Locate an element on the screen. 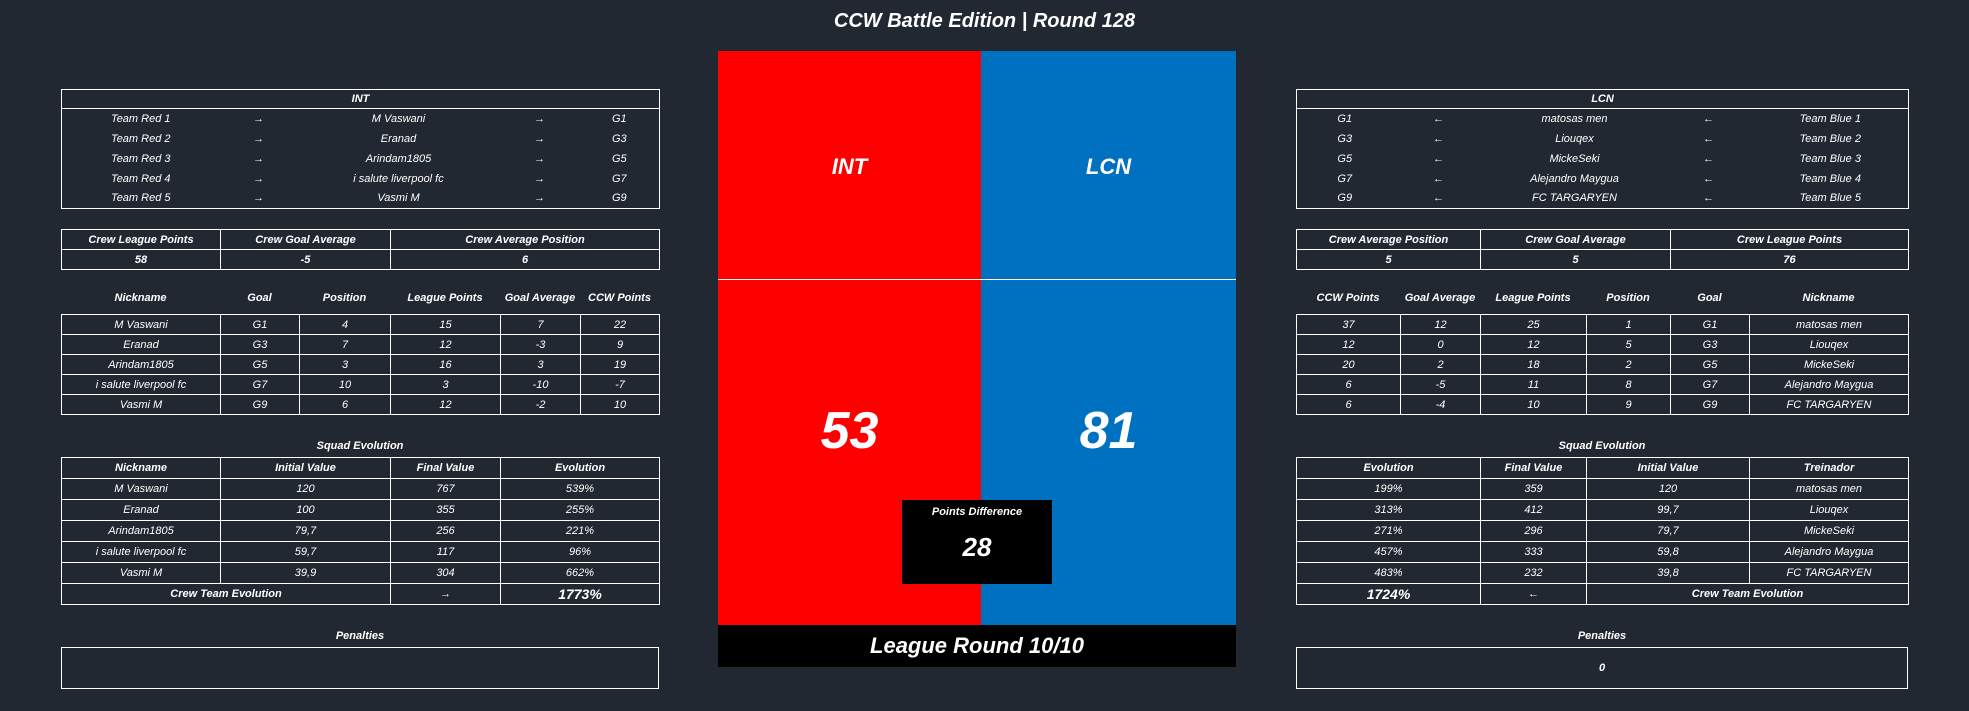 Image resolution: width=1969 pixels, height=711 pixels. lineup-title: INT is located at coordinates (360, 99).